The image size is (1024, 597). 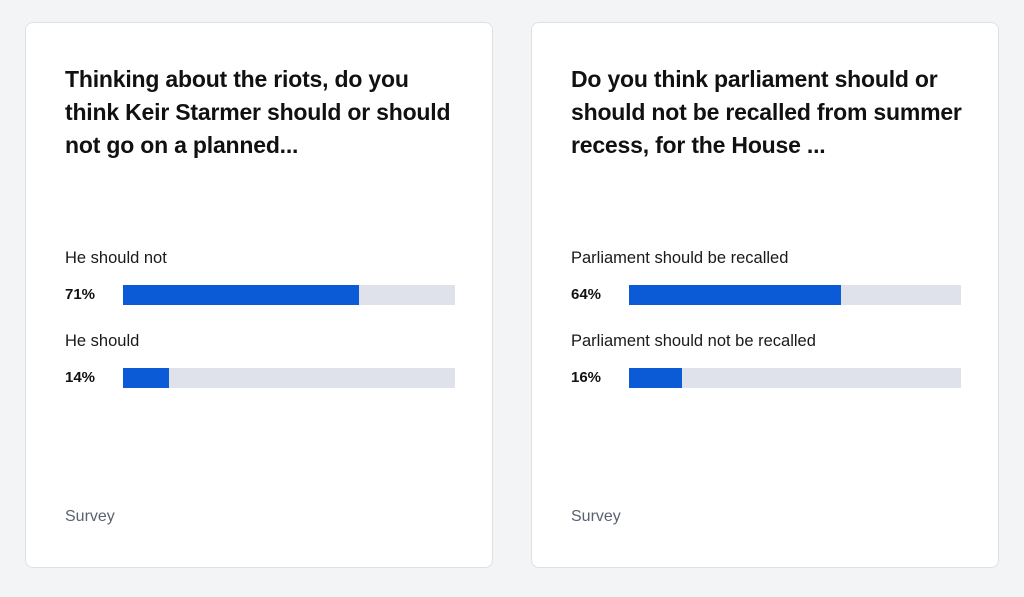 What do you see at coordinates (693, 341) in the screenshot?
I see `answer-label: Parliament should not be recalled` at bounding box center [693, 341].